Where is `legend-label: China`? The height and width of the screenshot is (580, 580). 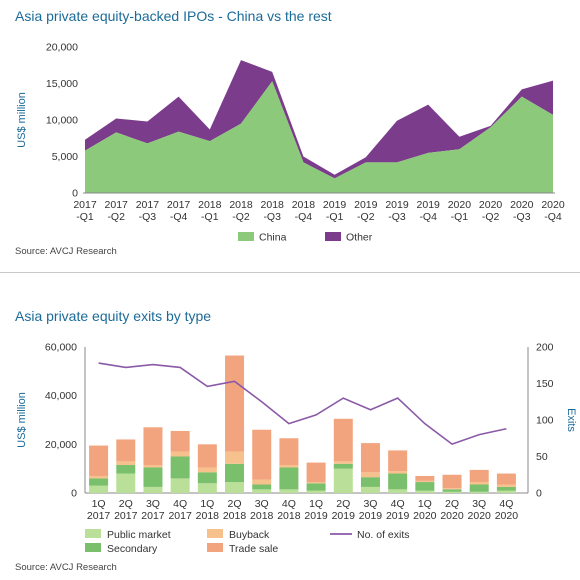 legend-label: China is located at coordinates (273, 238).